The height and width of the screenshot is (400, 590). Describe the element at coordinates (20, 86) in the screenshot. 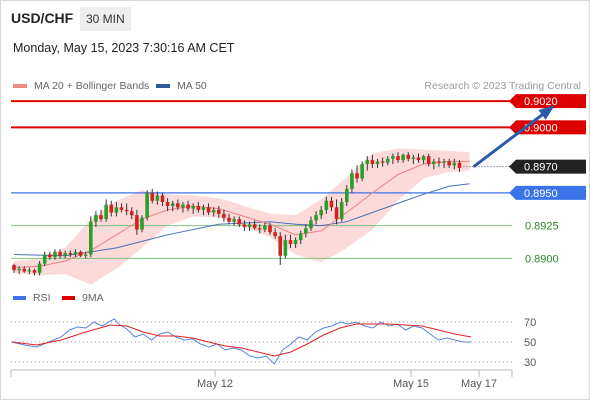

I see `ma20-swatch-icon` at that location.